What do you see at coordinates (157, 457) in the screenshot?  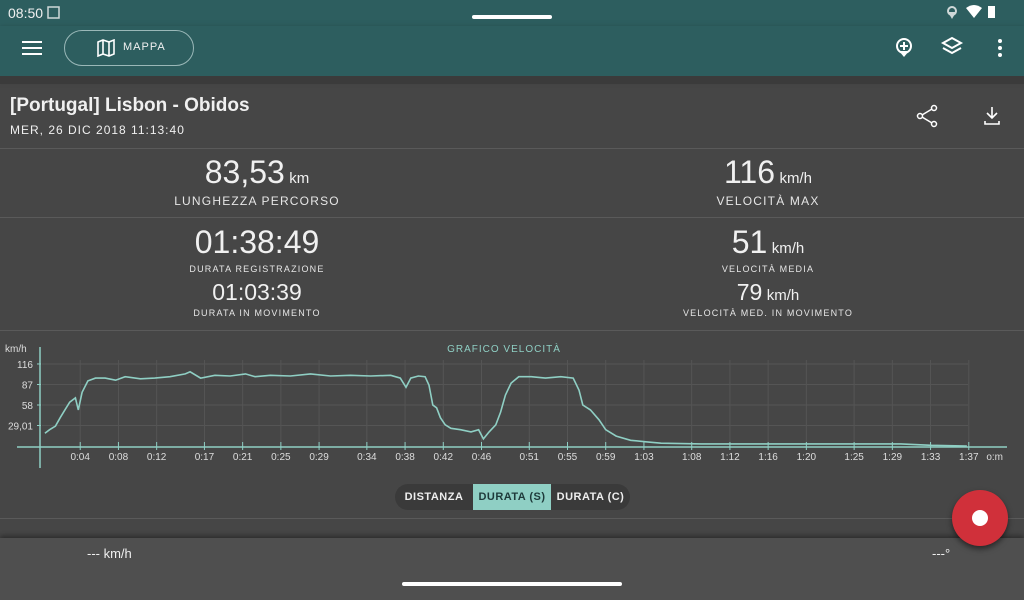 I see `x-tick-label: 0:12` at bounding box center [157, 457].